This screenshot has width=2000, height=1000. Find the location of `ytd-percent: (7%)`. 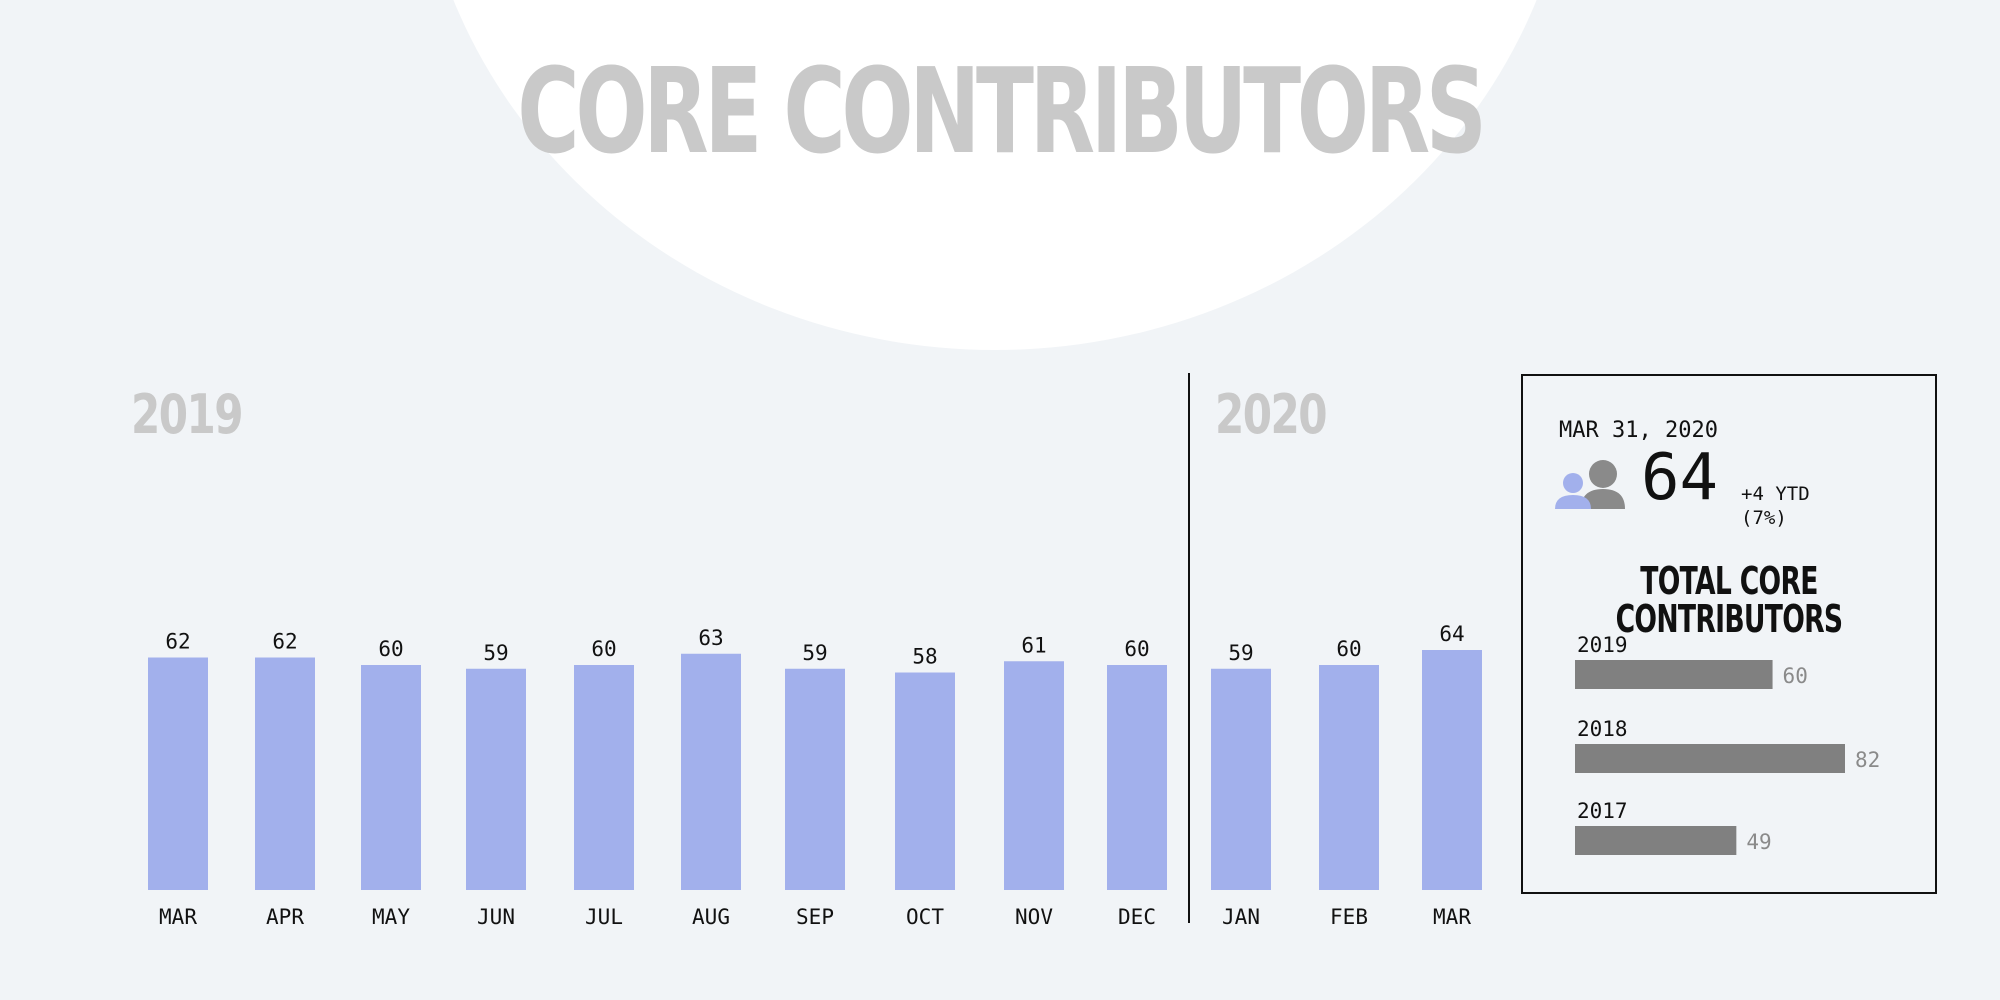

ytd-percent: (7%) is located at coordinates (1764, 518).